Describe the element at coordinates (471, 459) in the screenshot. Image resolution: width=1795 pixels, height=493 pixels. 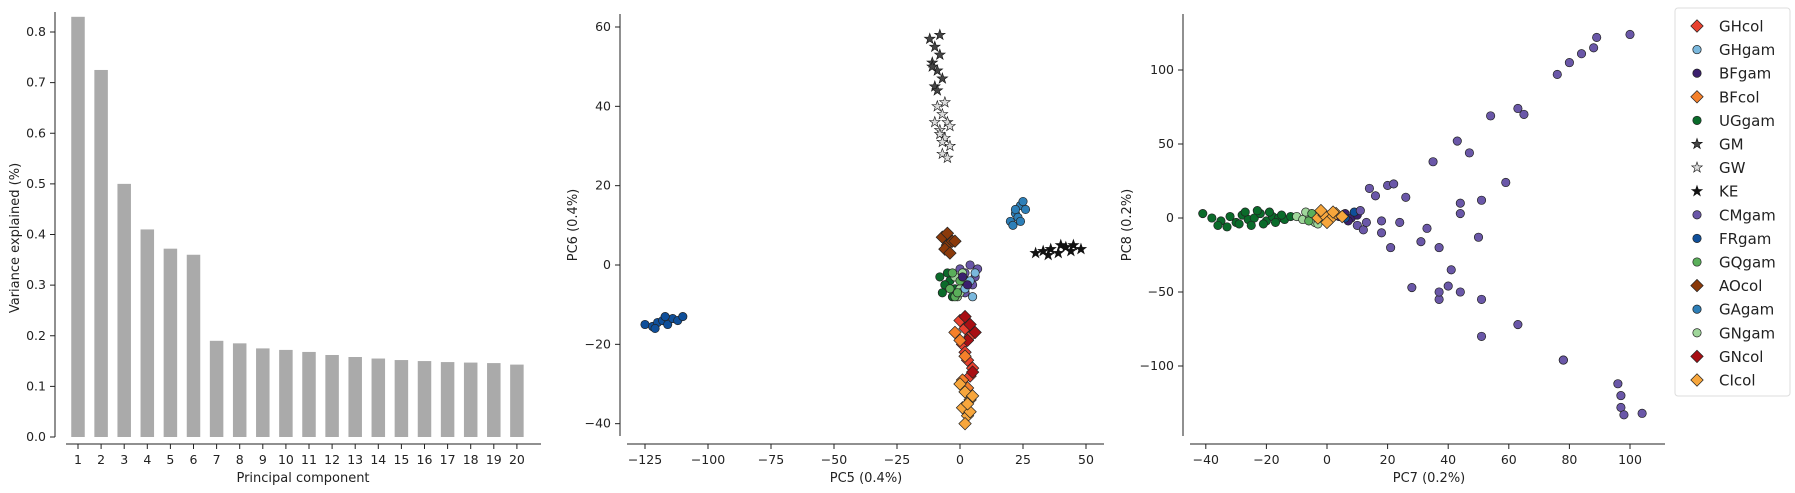
I see `x-tick-label: 18` at that location.